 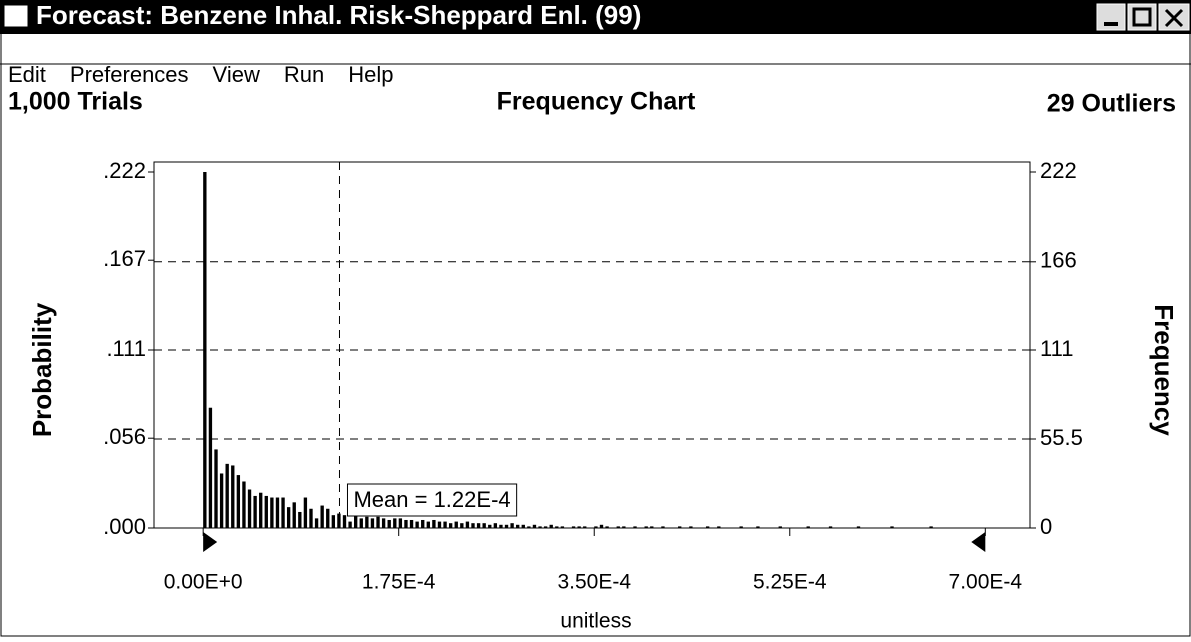 What do you see at coordinates (203, 582) in the screenshot?
I see `x-tick-label: 0.00E+0` at bounding box center [203, 582].